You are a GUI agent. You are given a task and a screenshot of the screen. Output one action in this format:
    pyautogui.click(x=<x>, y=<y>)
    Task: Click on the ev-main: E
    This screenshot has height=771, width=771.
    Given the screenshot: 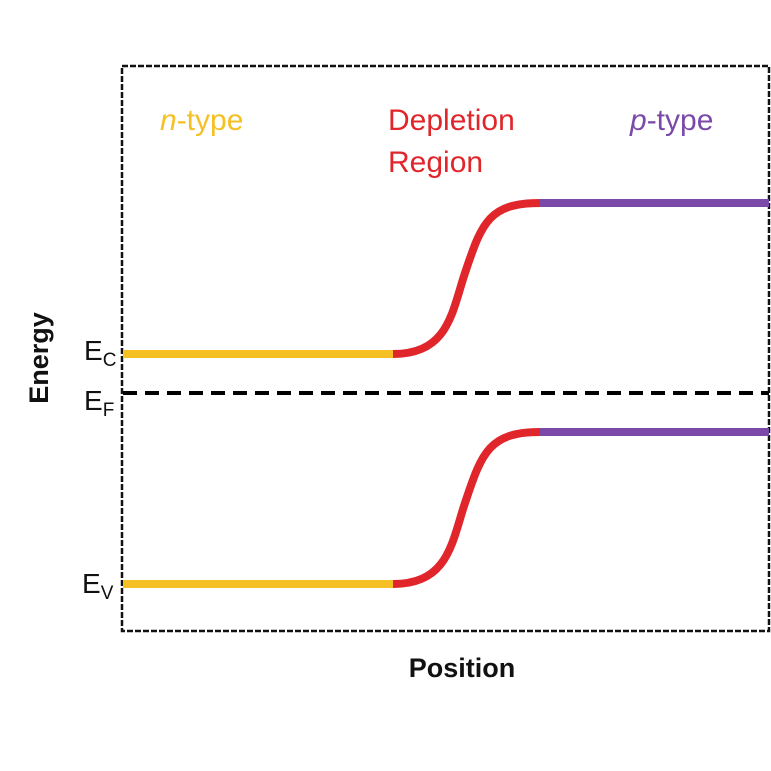 What is the action you would take?
    pyautogui.click(x=91, y=583)
    